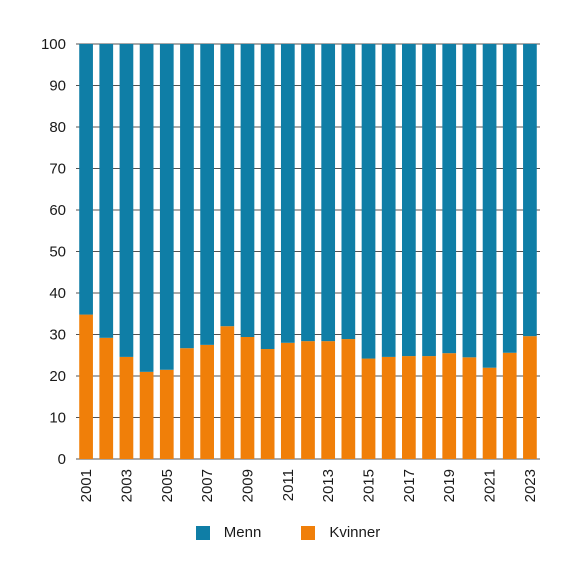 Image resolution: width=576 pixels, height=568 pixels. Describe the element at coordinates (308, 193) in the screenshot. I see `bar-menn-2012` at that location.